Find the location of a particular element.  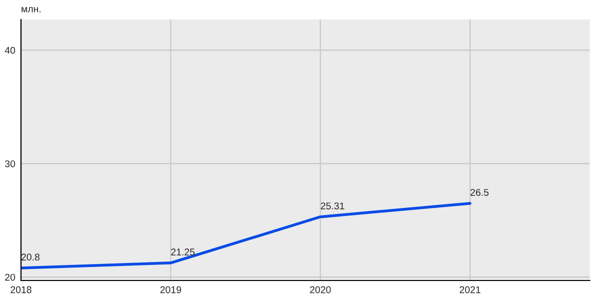

y-axis-title: млн. is located at coordinates (31, 9).